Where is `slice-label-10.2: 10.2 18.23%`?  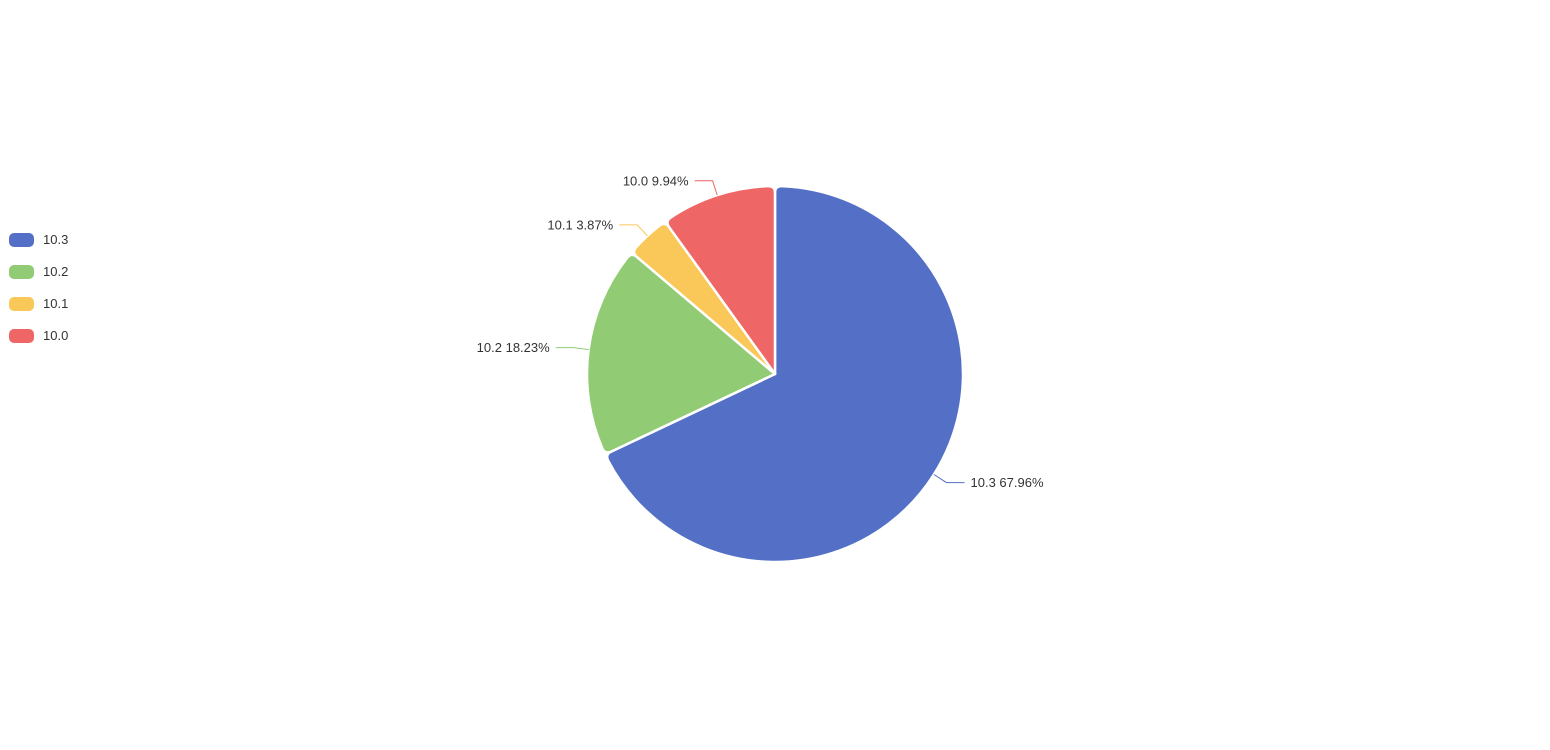 slice-label-10.2: 10.2 18.23% is located at coordinates (513, 347).